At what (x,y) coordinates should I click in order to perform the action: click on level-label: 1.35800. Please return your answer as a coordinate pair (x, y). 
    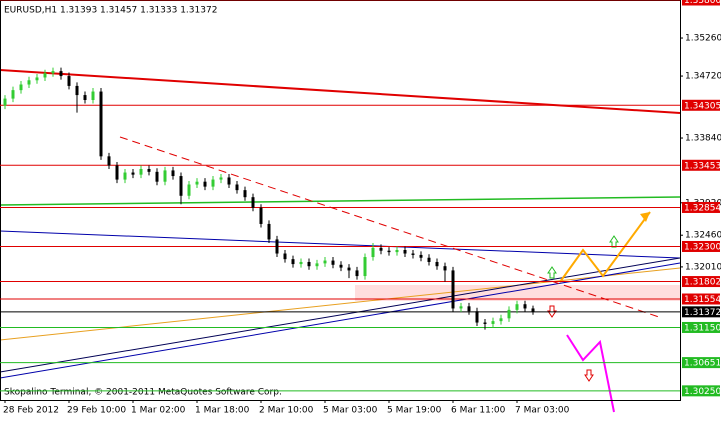
    Looking at the image, I should click on (702, 3).